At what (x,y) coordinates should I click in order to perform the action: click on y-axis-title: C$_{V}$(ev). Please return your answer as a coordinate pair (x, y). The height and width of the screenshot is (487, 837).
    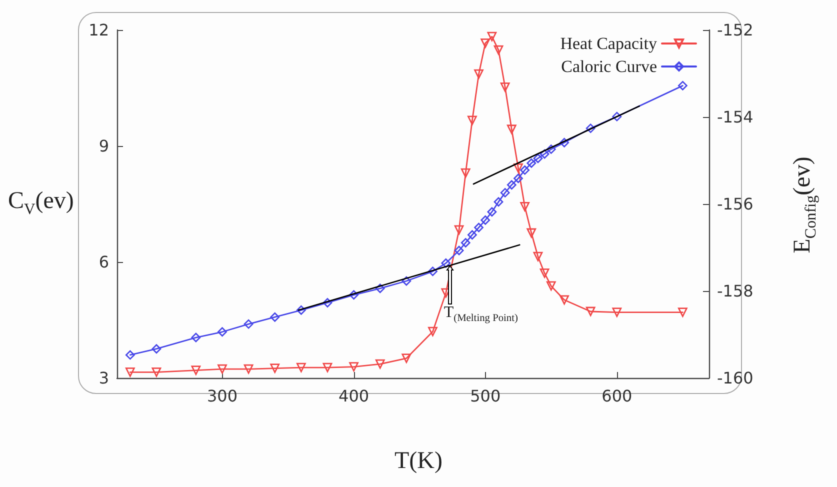
    Looking at the image, I should click on (41, 203).